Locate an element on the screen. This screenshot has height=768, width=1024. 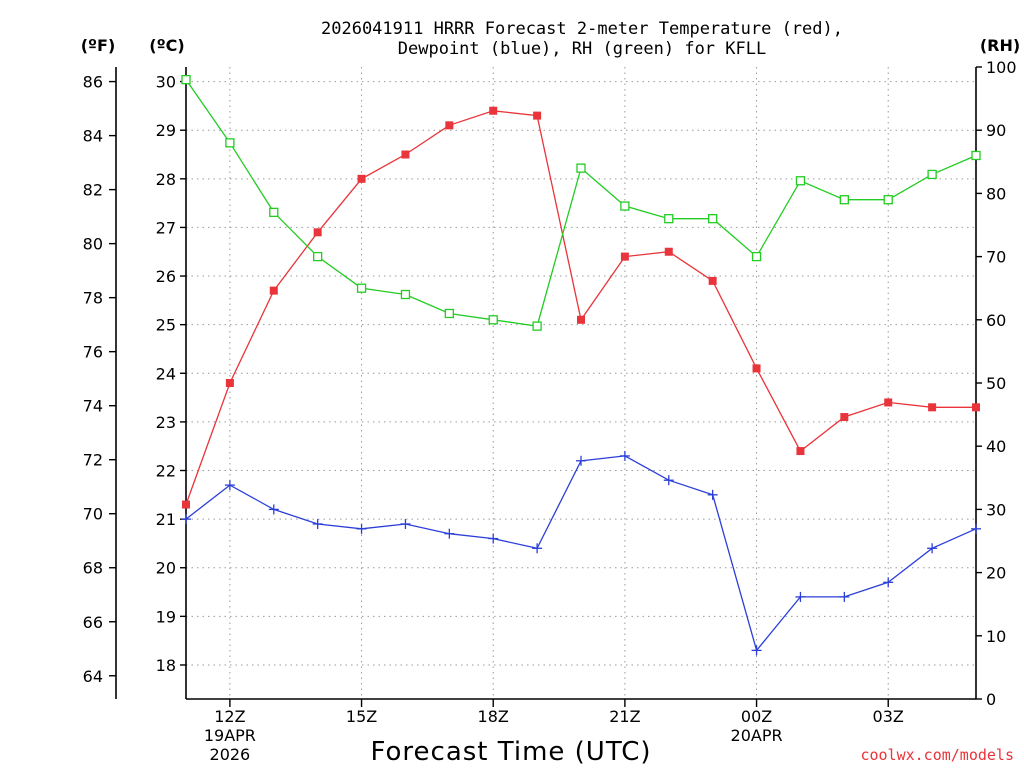
fahrenheit-tick-label-80: 80 is located at coordinates (93, 244).